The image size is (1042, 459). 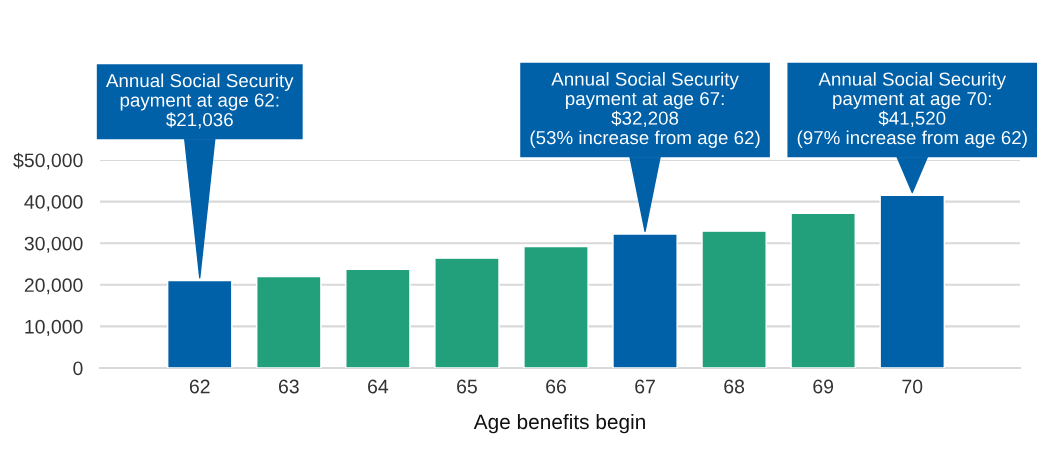 What do you see at coordinates (912, 109) in the screenshot?
I see `annotation: Annual Social Security payment at age 70: $41,520 (97% increase from age 62)` at bounding box center [912, 109].